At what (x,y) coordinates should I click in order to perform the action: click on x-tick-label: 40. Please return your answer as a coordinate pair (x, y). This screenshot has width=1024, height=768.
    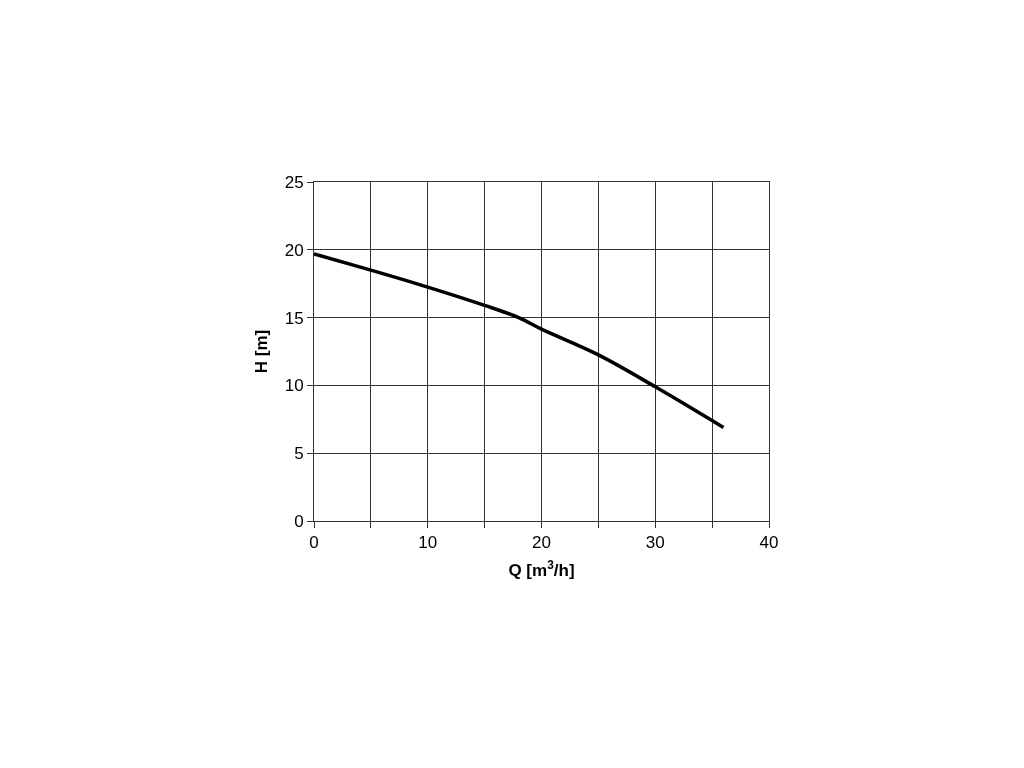
    Looking at the image, I should click on (769, 543).